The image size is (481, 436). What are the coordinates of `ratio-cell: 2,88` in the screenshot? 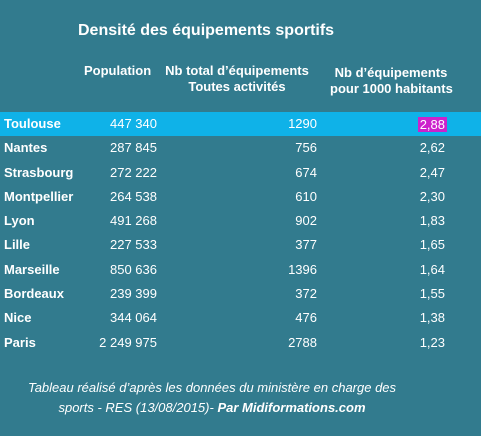 It's located at (432, 124).